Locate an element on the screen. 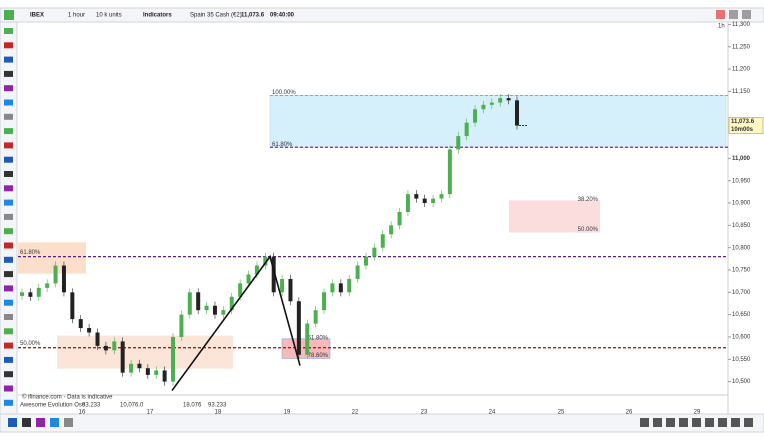 The image size is (764, 443). countdown-label: 10m00s is located at coordinates (742, 130).